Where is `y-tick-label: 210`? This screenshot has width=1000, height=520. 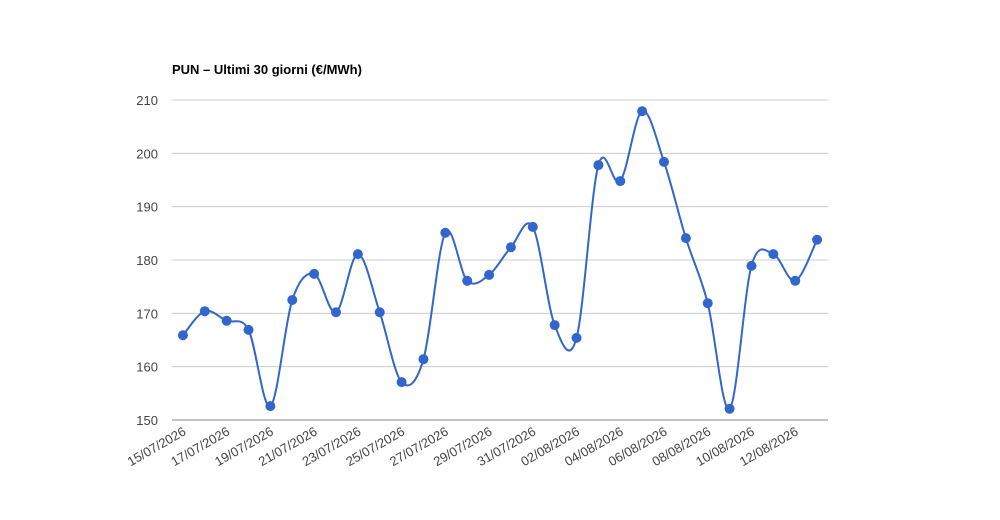 y-tick-label: 210 is located at coordinates (147, 100).